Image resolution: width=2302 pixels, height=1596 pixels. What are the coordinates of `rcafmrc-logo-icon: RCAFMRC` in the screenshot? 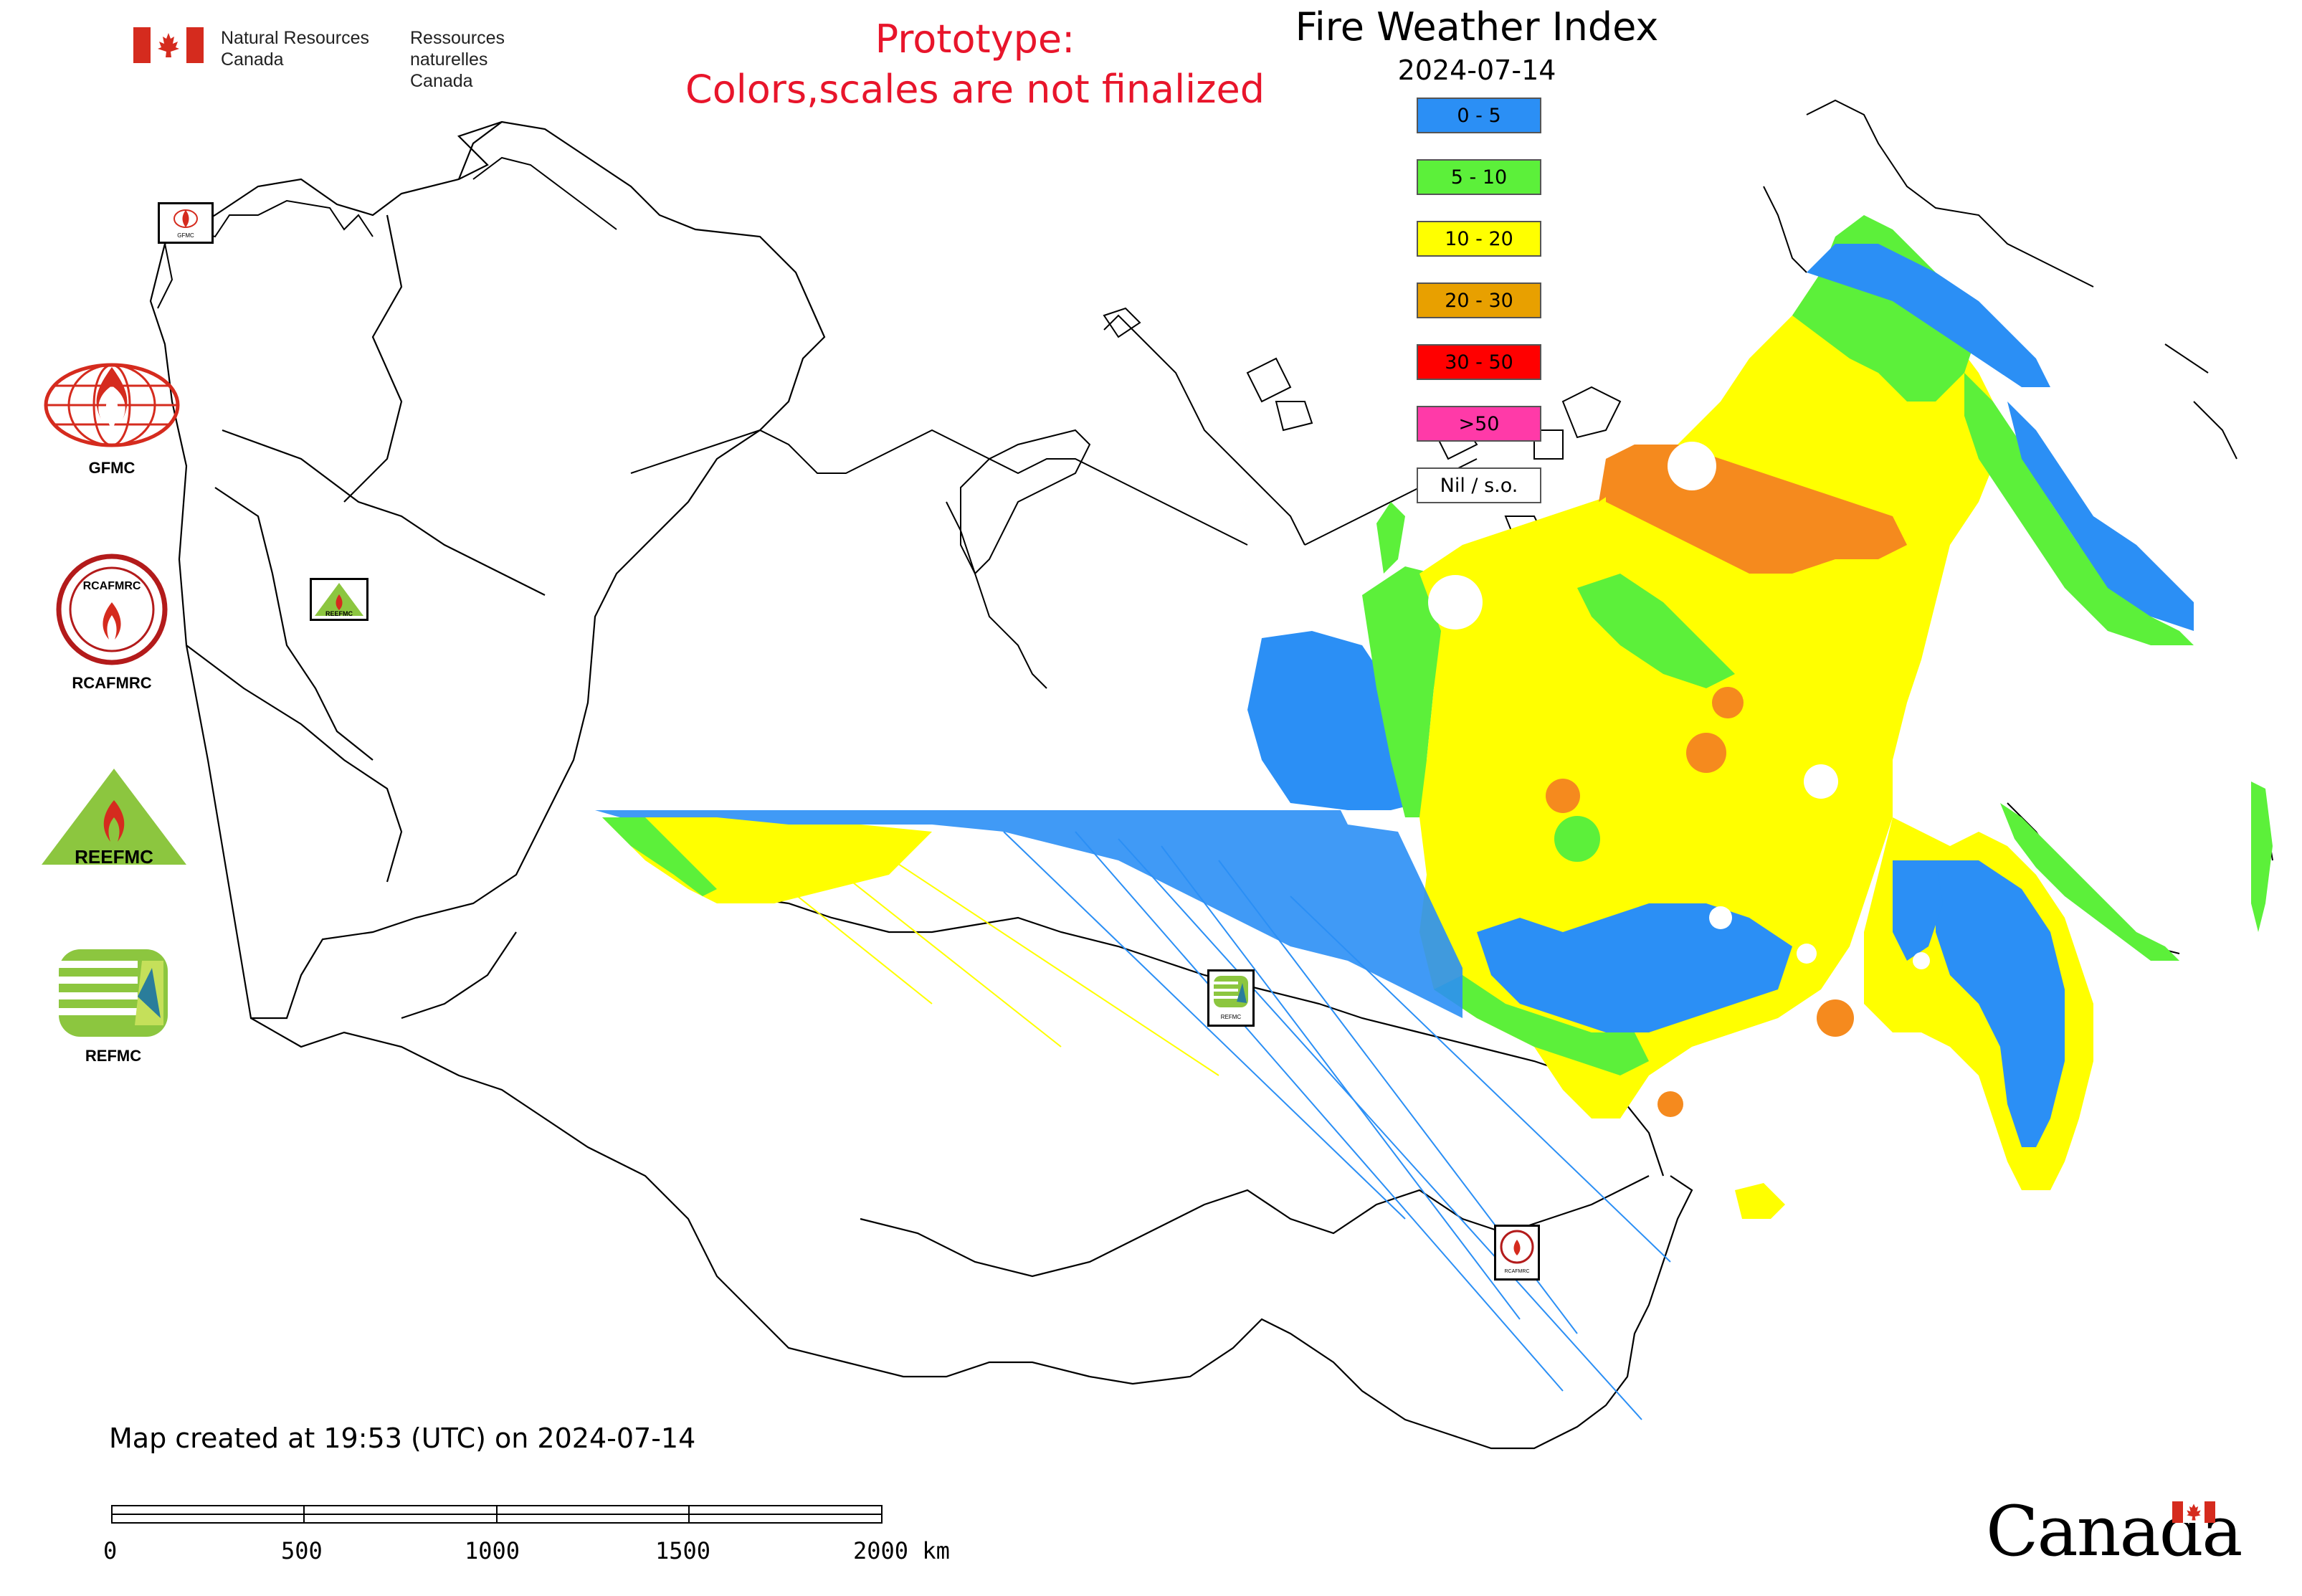 It's located at (112, 609).